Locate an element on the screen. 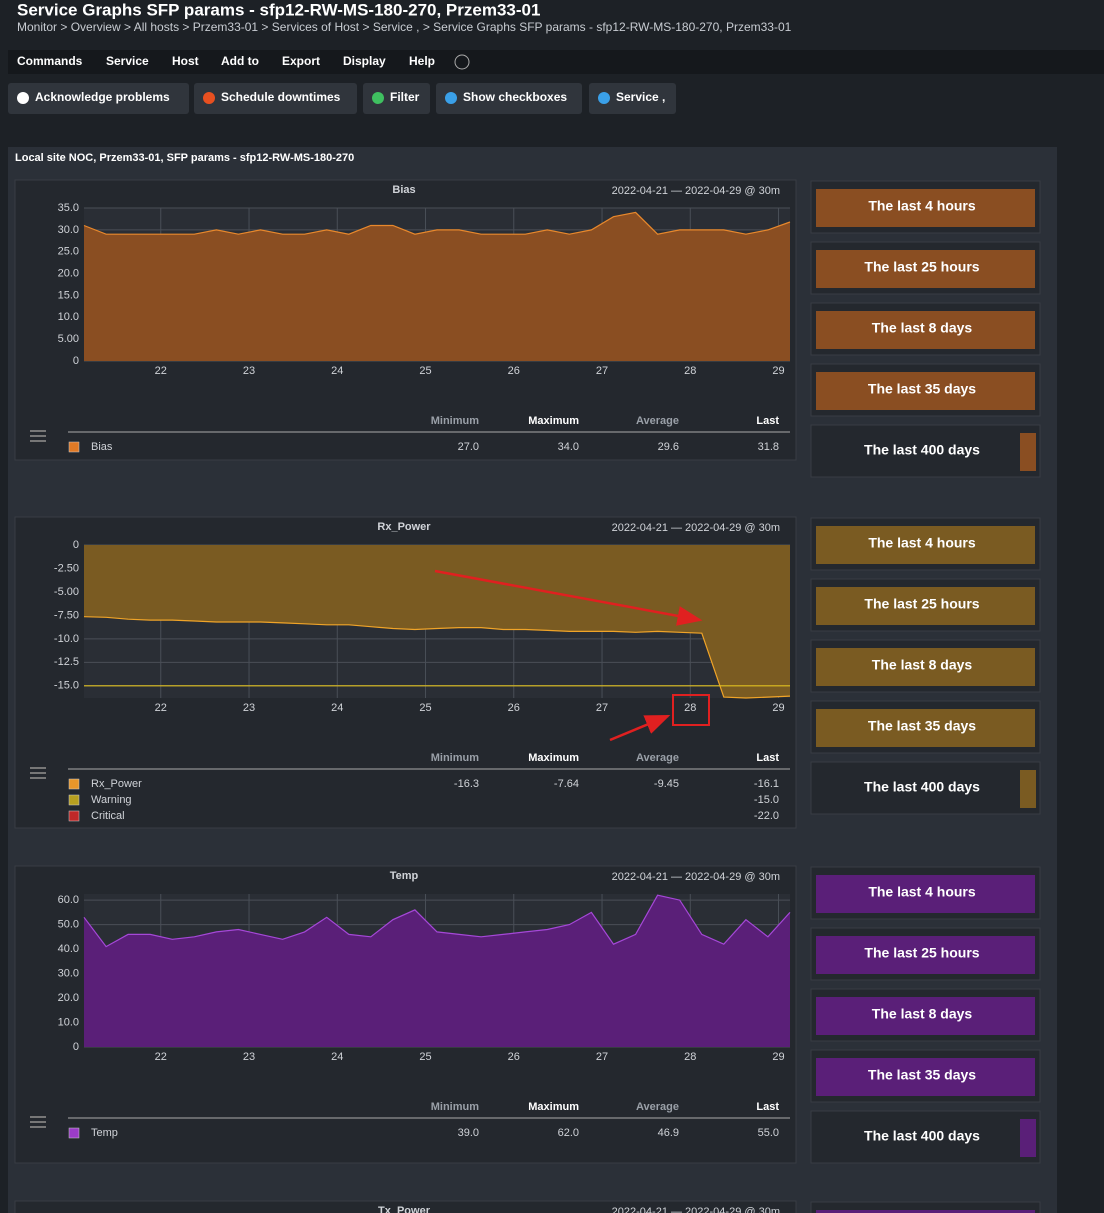  button-label: Filter is located at coordinates (405, 97).